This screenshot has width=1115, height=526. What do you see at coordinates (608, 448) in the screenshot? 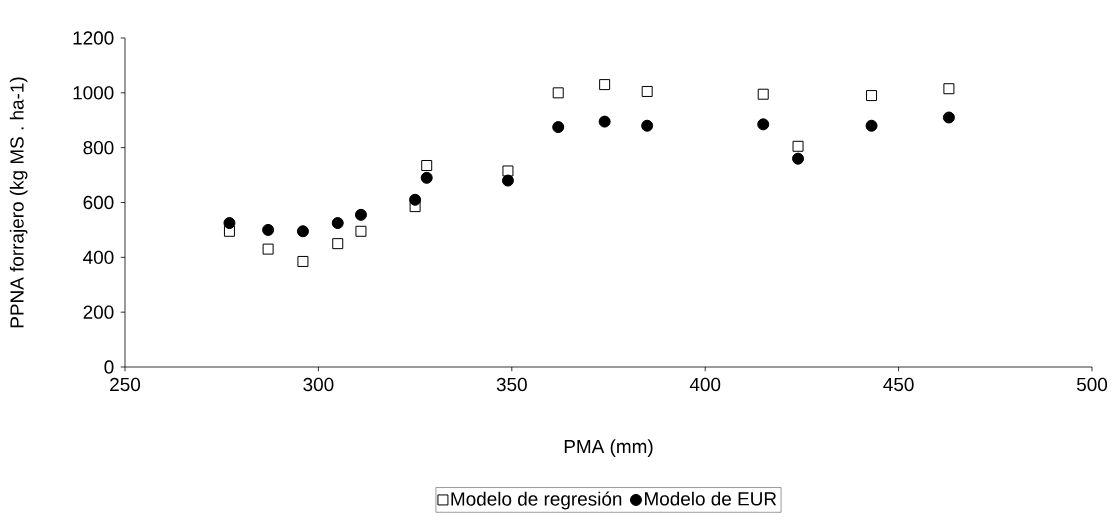
I see `x-axis-title: PMA (mm)` at bounding box center [608, 448].